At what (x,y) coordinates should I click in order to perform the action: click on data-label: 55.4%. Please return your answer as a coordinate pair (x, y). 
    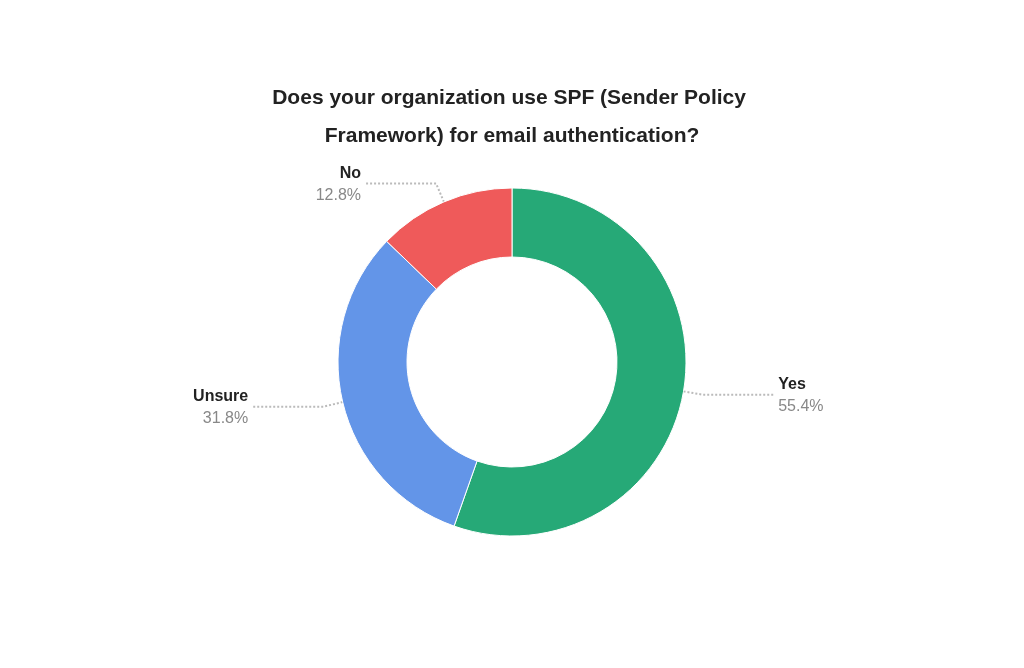
    Looking at the image, I should click on (801, 406).